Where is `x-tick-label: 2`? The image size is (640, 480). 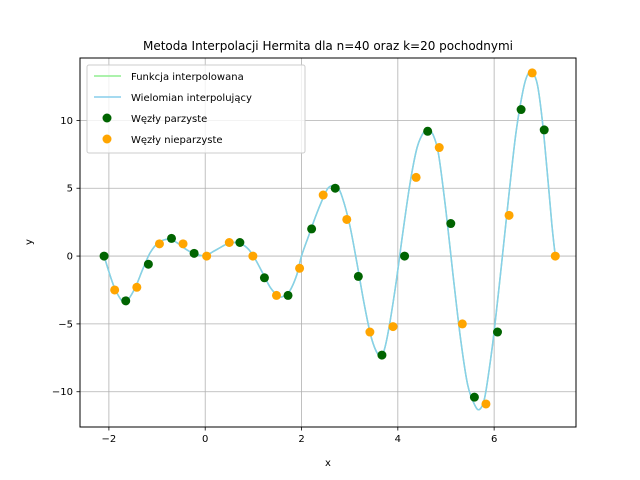 x-tick-label: 2 is located at coordinates (301, 439).